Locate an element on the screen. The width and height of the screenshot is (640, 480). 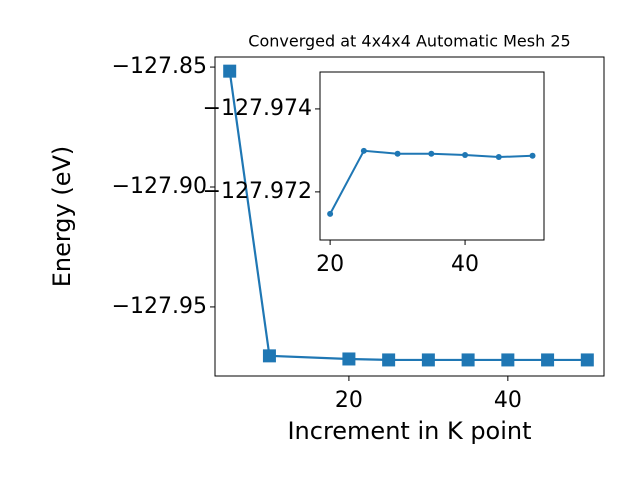
y-tick-label: −127.974 is located at coordinates (257, 108).